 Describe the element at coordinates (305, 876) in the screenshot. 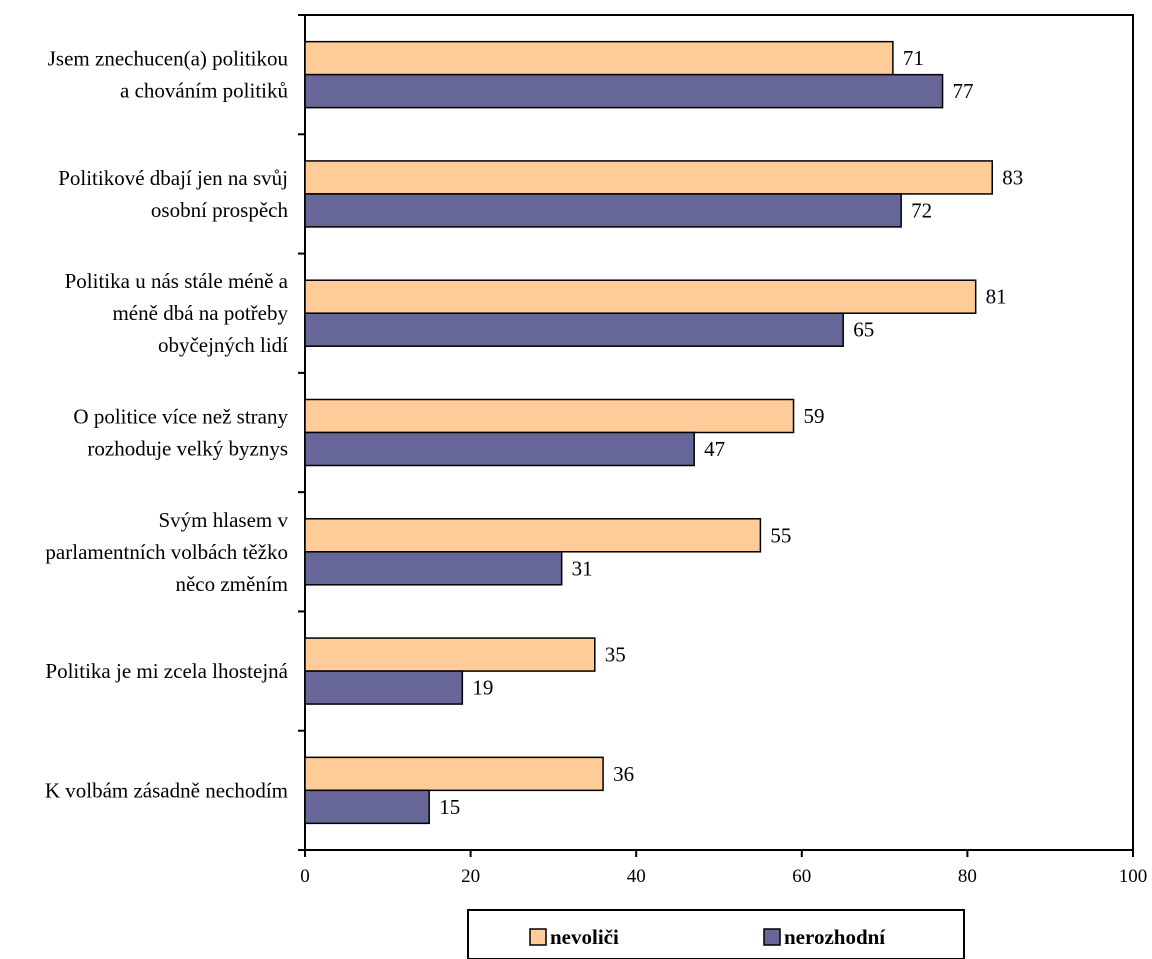

I see `x-tick-label-0: 0` at that location.